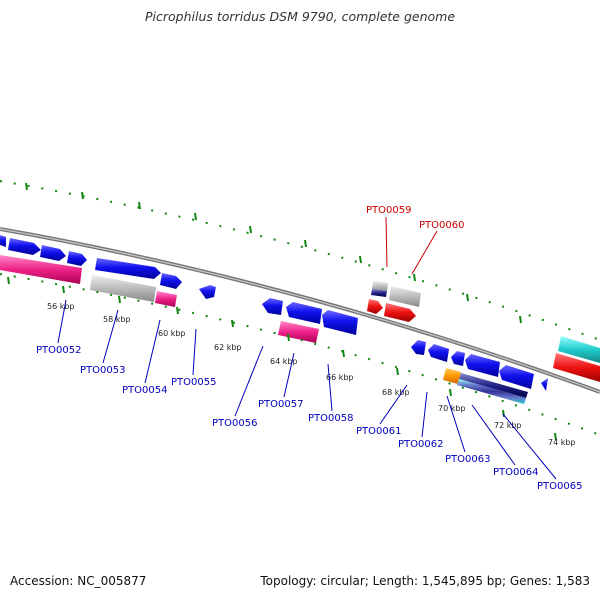  What do you see at coordinates (284, 361) in the screenshot?
I see `kbp-label: 64 kbp` at bounding box center [284, 361].